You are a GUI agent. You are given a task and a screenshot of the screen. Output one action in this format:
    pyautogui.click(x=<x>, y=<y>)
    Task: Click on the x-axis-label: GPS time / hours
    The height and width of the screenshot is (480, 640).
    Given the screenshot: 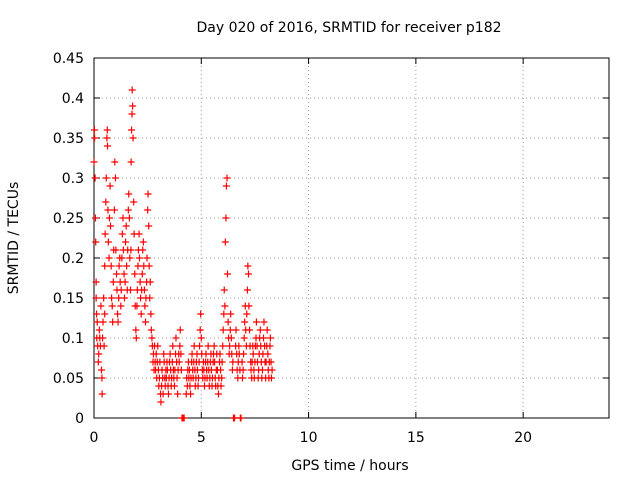 What is the action you would take?
    pyautogui.click(x=349, y=466)
    